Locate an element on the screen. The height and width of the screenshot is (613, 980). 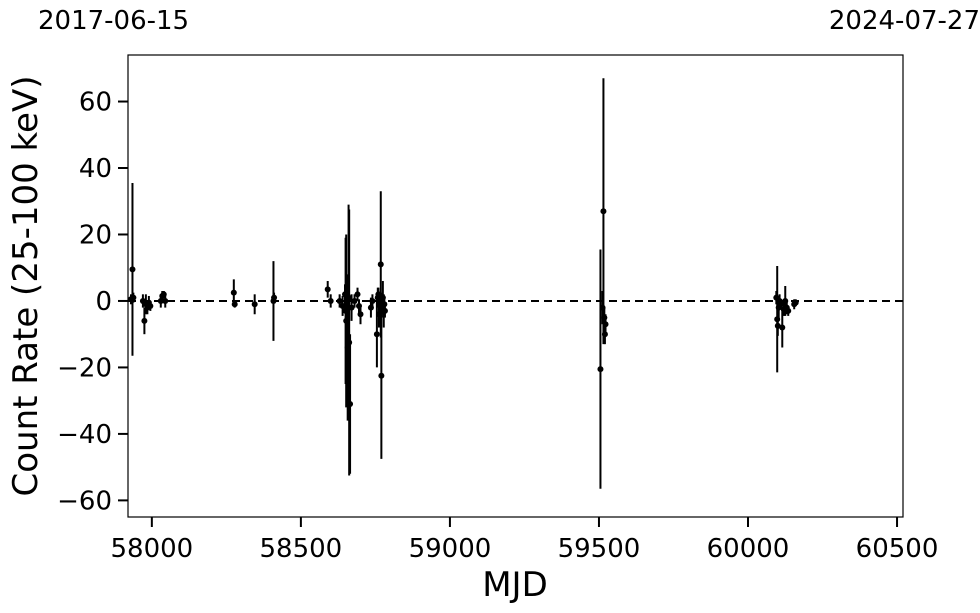
x-tick-label: 58500 is located at coordinates (301, 549).